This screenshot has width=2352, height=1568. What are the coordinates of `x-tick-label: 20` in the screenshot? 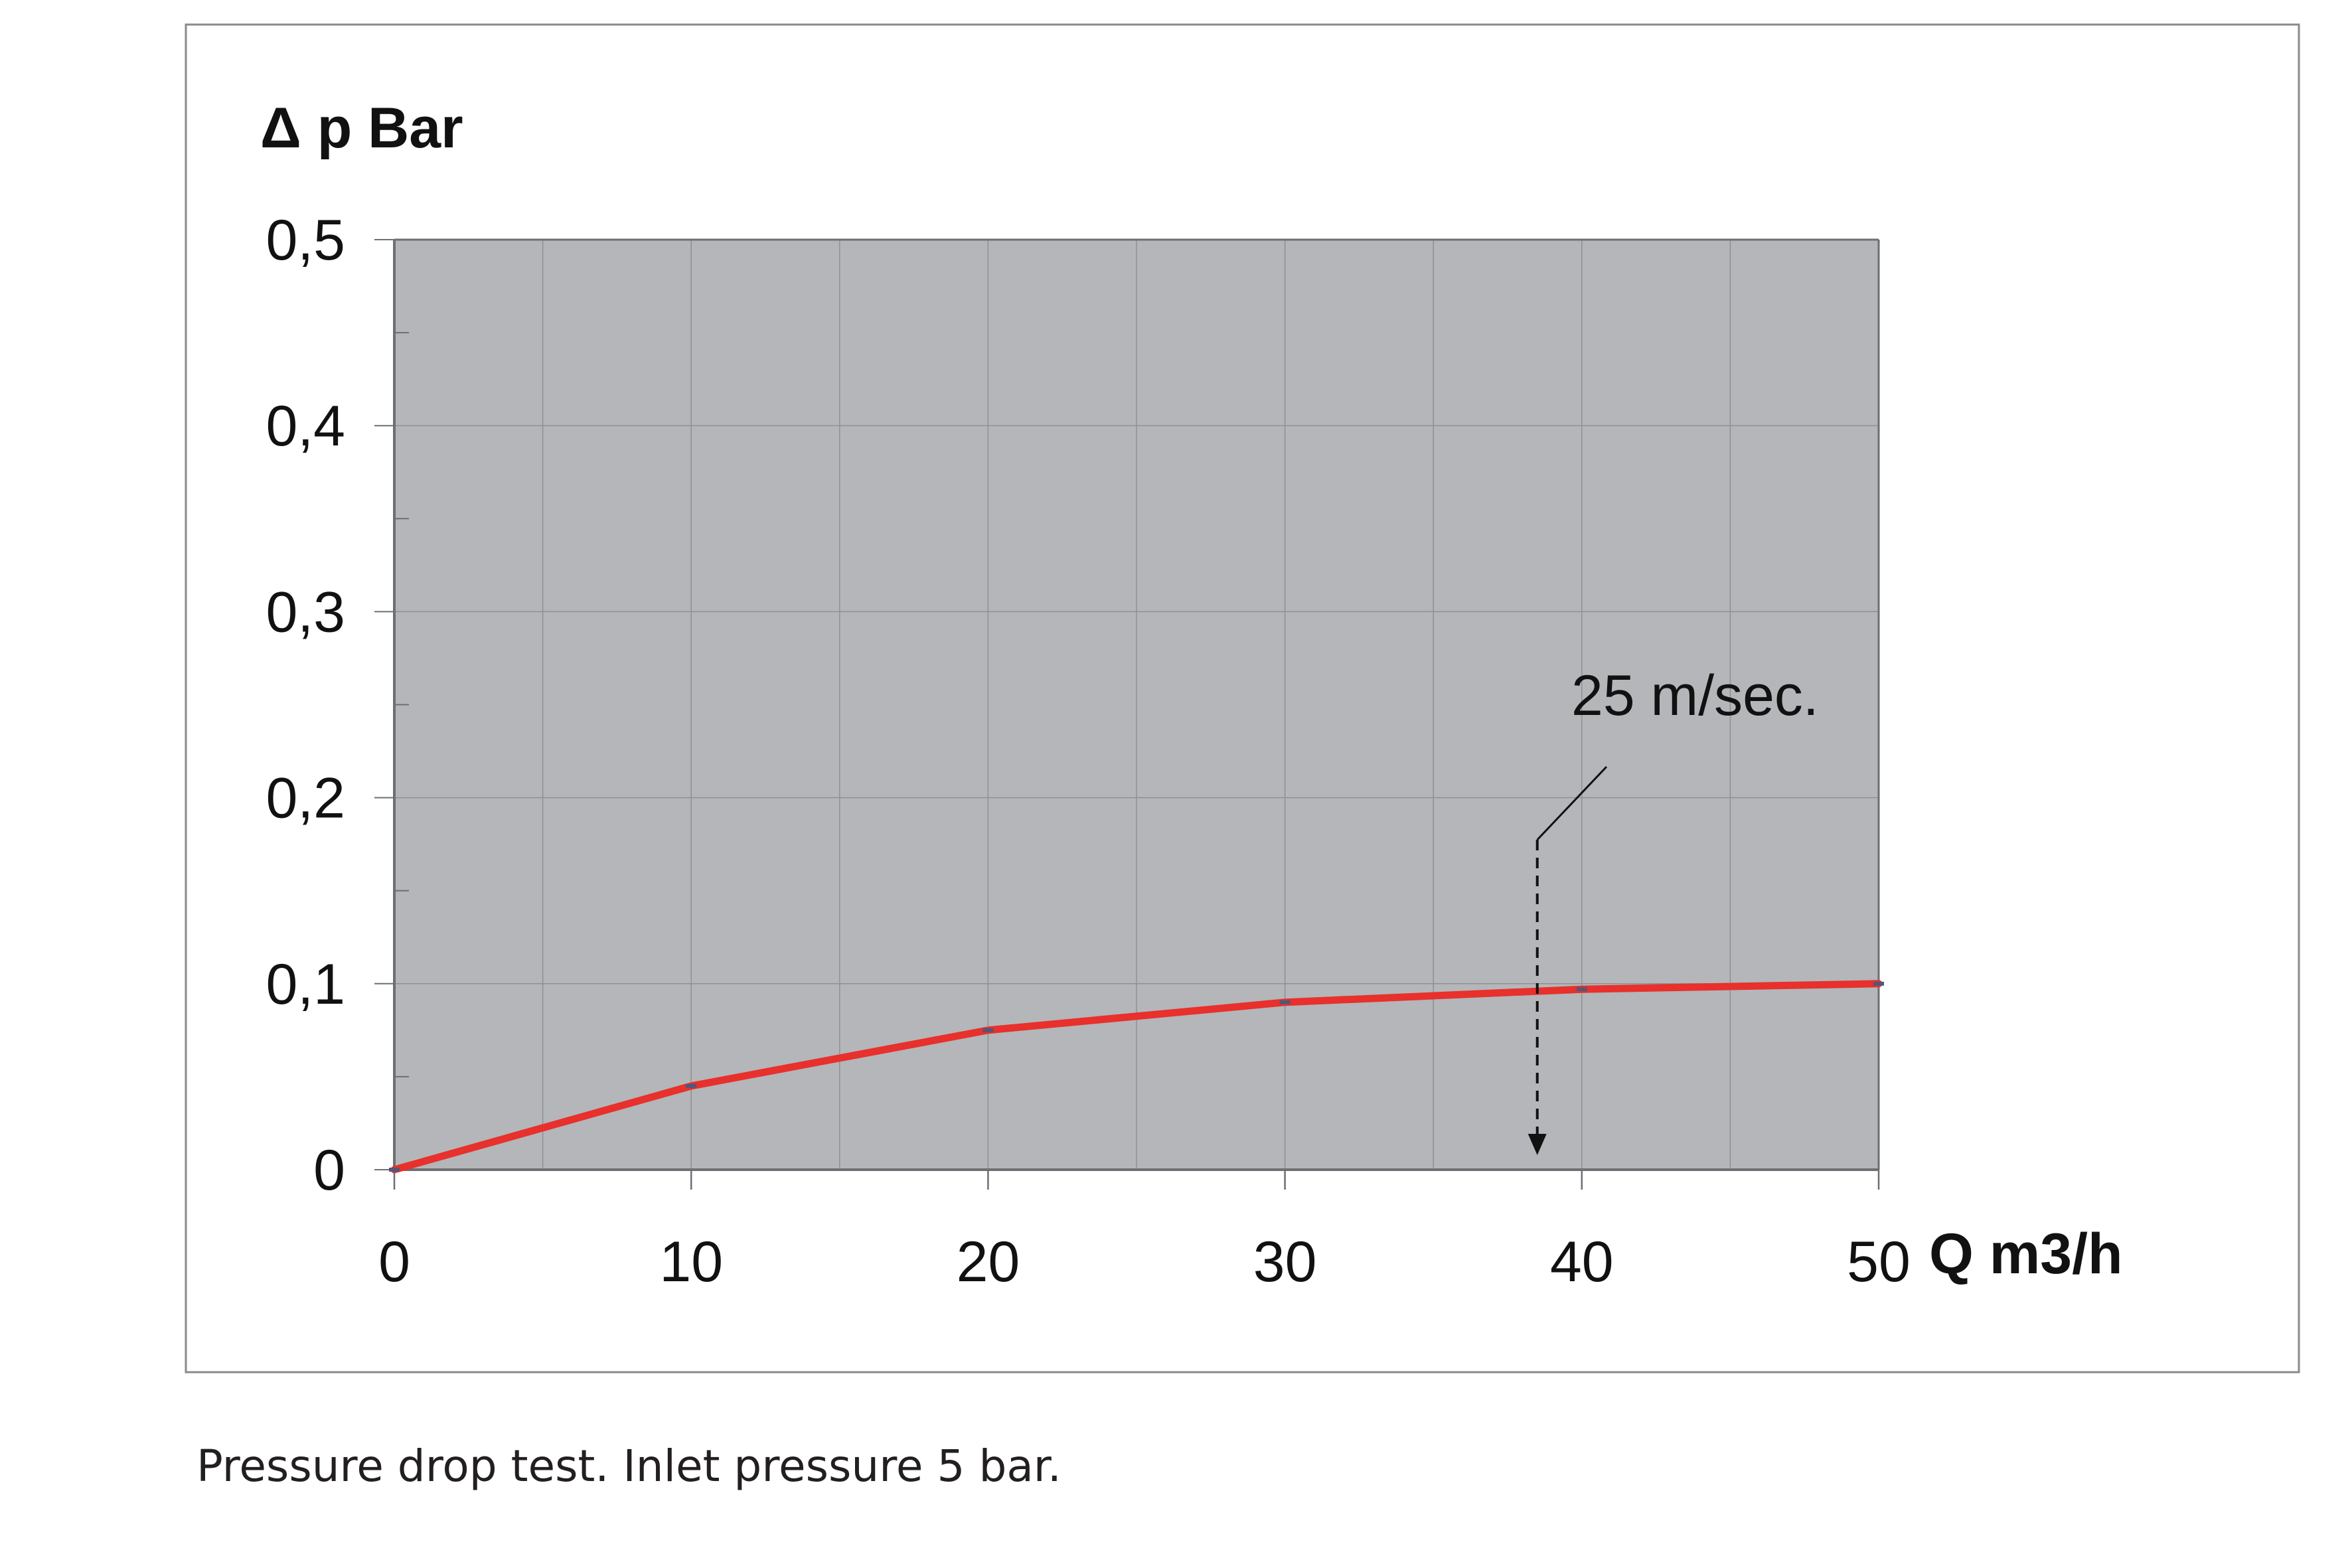 It's located at (988, 1262).